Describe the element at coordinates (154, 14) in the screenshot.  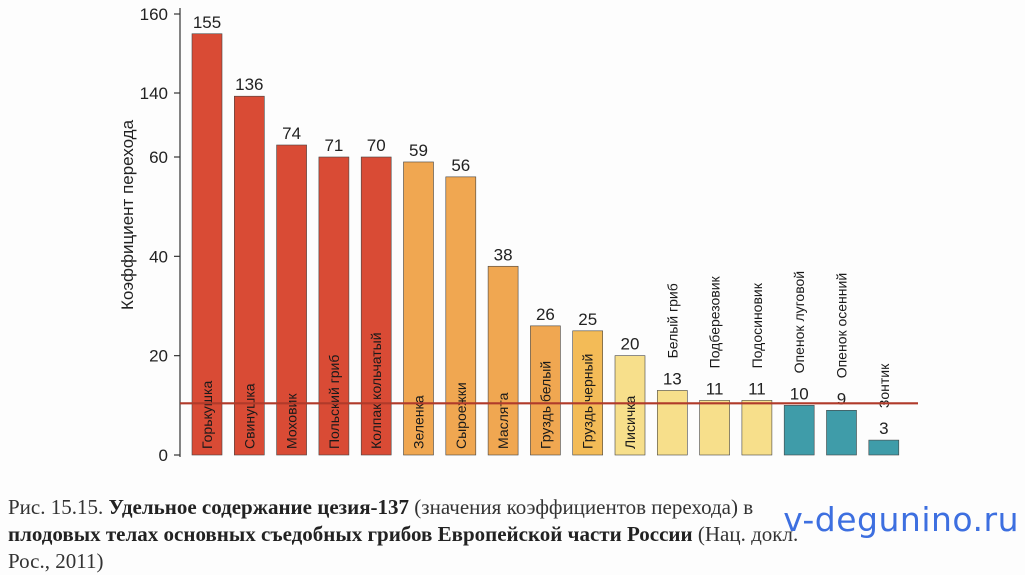
I see `y-tick-label: 160` at that location.